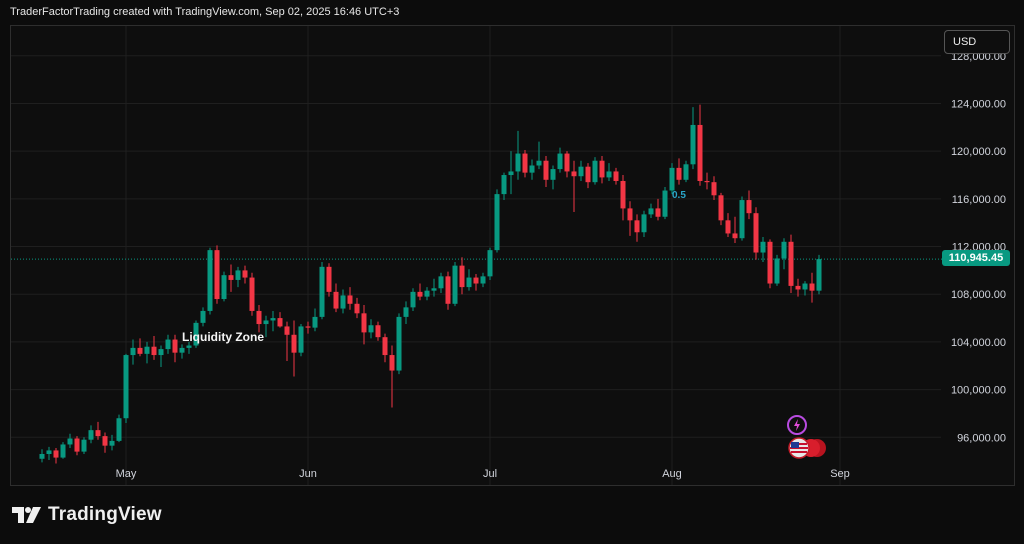  What do you see at coordinates (977, 42) in the screenshot?
I see `currency-button: USD` at bounding box center [977, 42].